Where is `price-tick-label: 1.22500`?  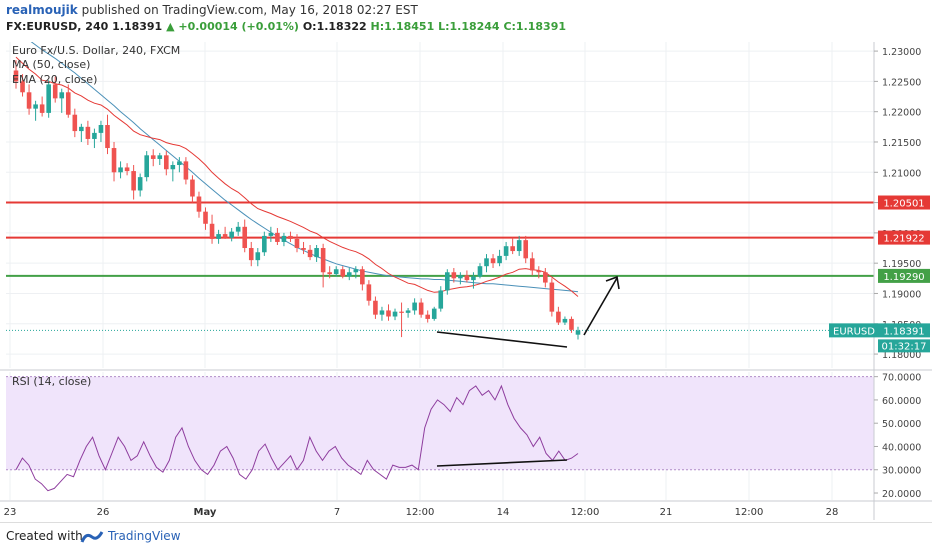
price-tick-label: 1.22500 is located at coordinates (901, 82).